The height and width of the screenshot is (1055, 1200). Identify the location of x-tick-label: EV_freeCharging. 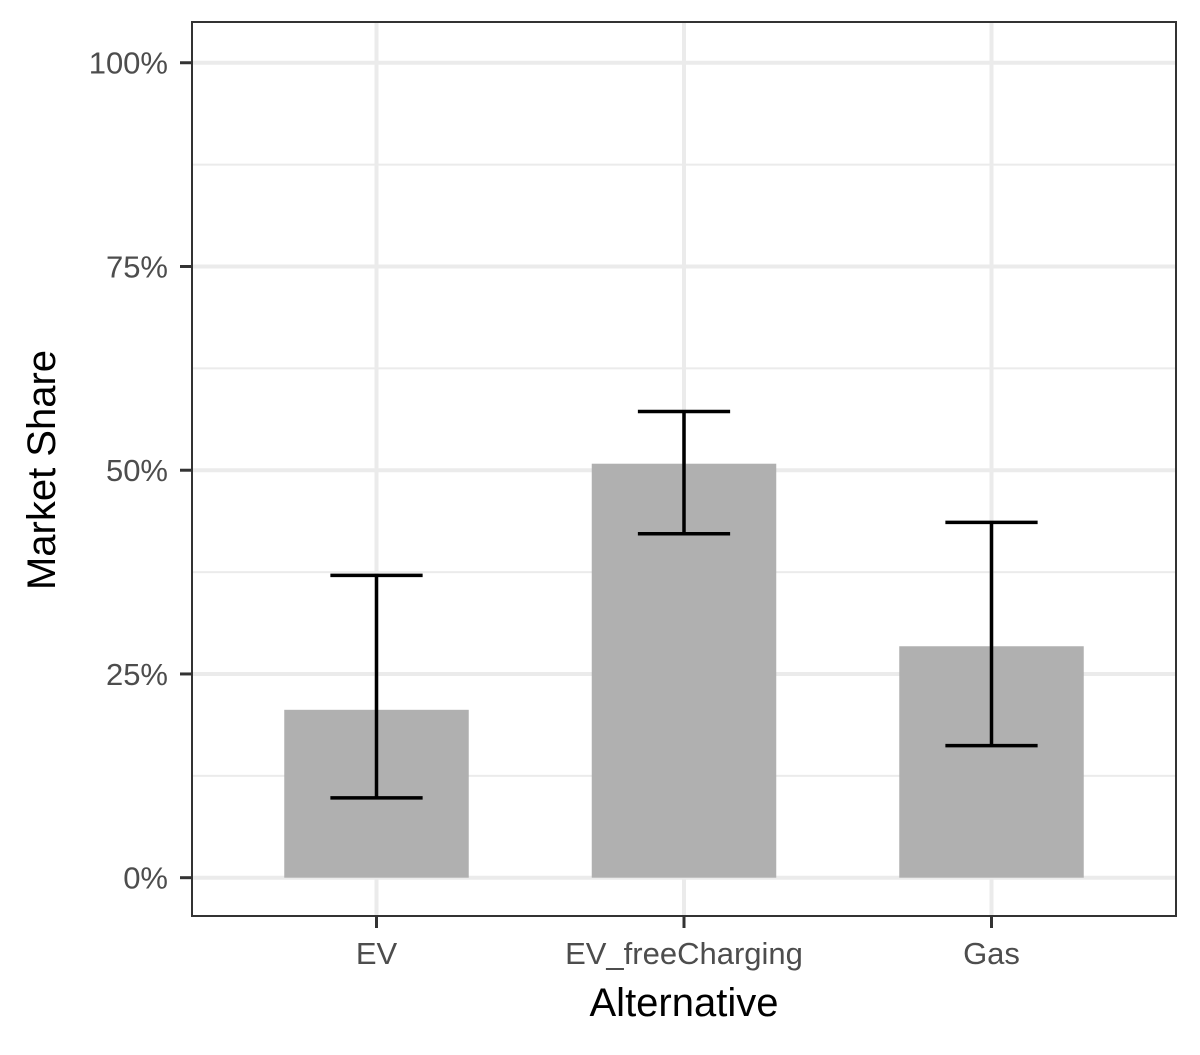
(684, 953).